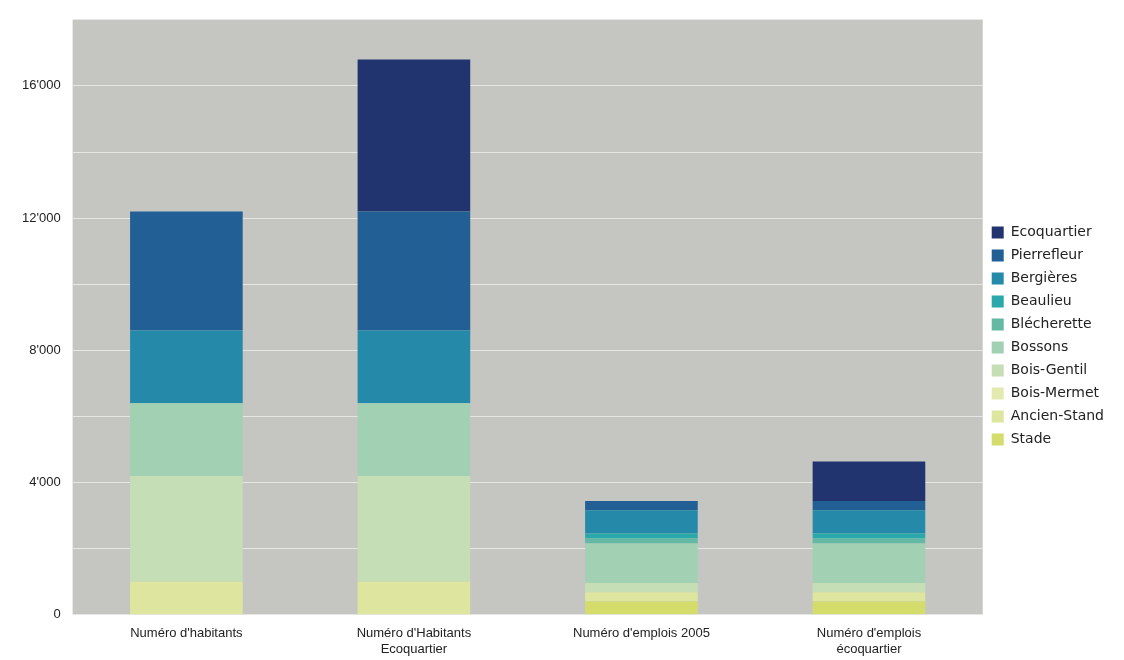  I want to click on legend-label: Stade, so click(1031, 438).